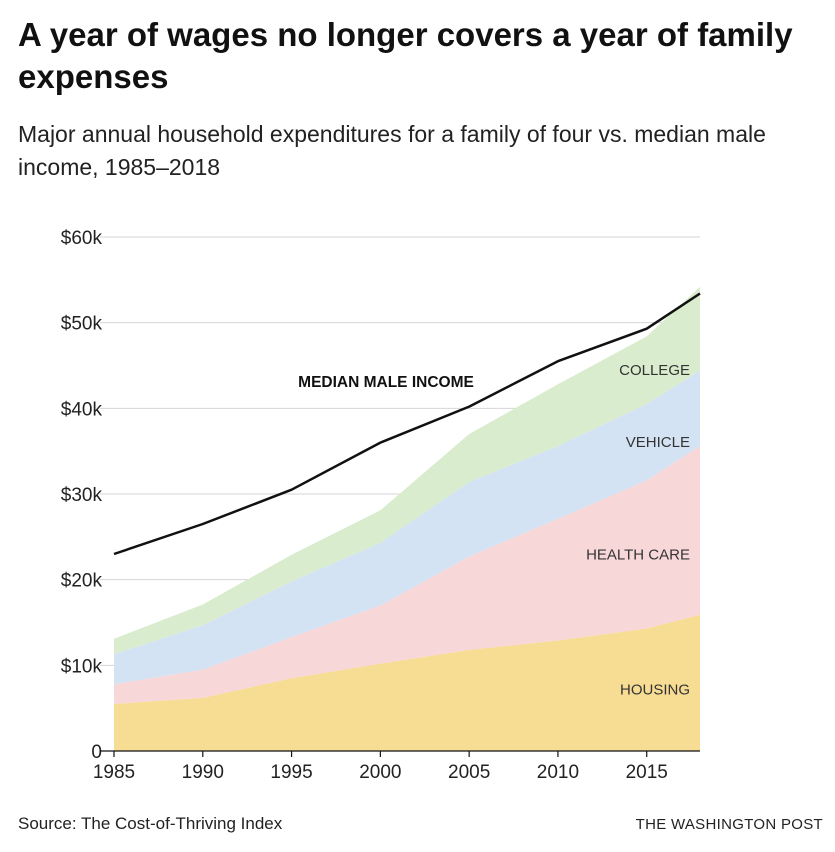  What do you see at coordinates (469, 772) in the screenshot?
I see `x-tick-label: 2005` at bounding box center [469, 772].